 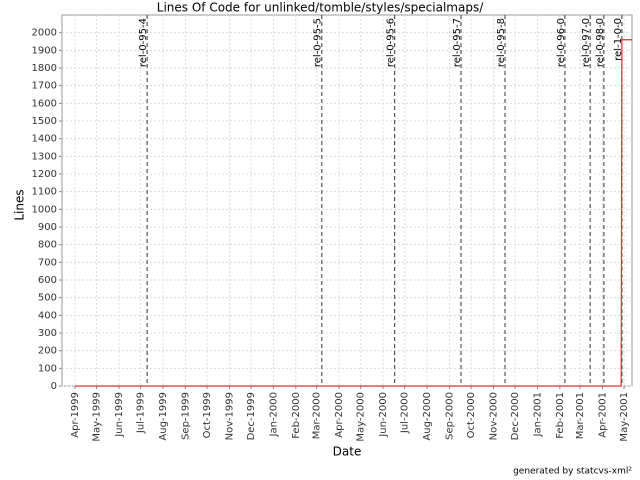 What do you see at coordinates (501, 42) in the screenshot?
I see `release-label: rel-0-95-8` at bounding box center [501, 42].